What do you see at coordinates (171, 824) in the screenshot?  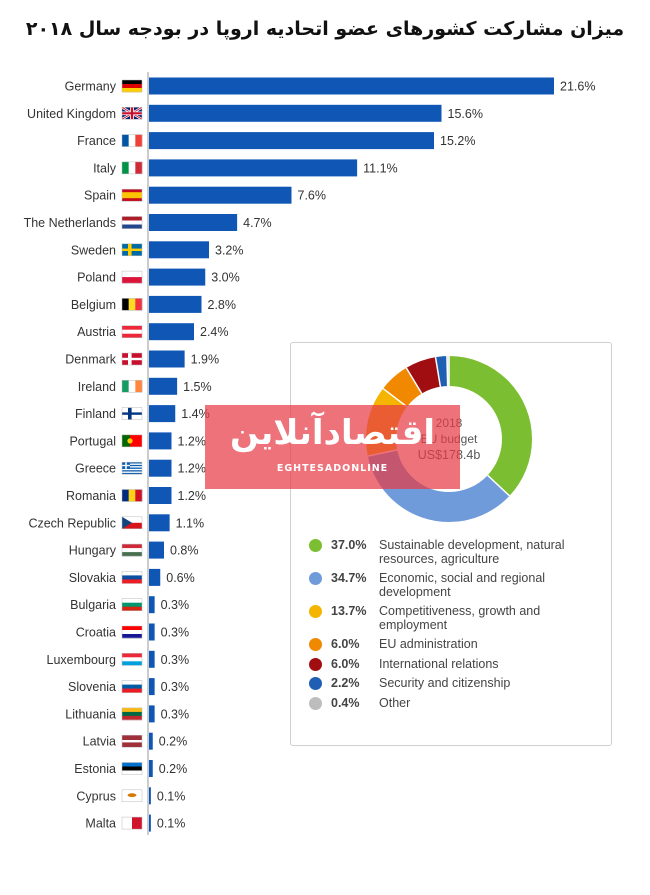 I see `value-label-malta: 0.1%` at bounding box center [171, 824].